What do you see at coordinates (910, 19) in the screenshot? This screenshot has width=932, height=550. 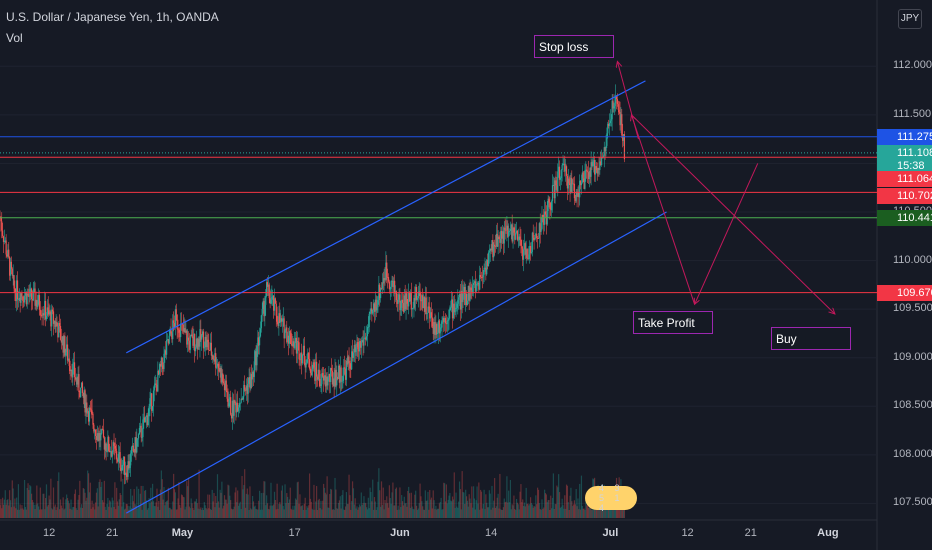 I see `currency-button: JPY` at bounding box center [910, 19].